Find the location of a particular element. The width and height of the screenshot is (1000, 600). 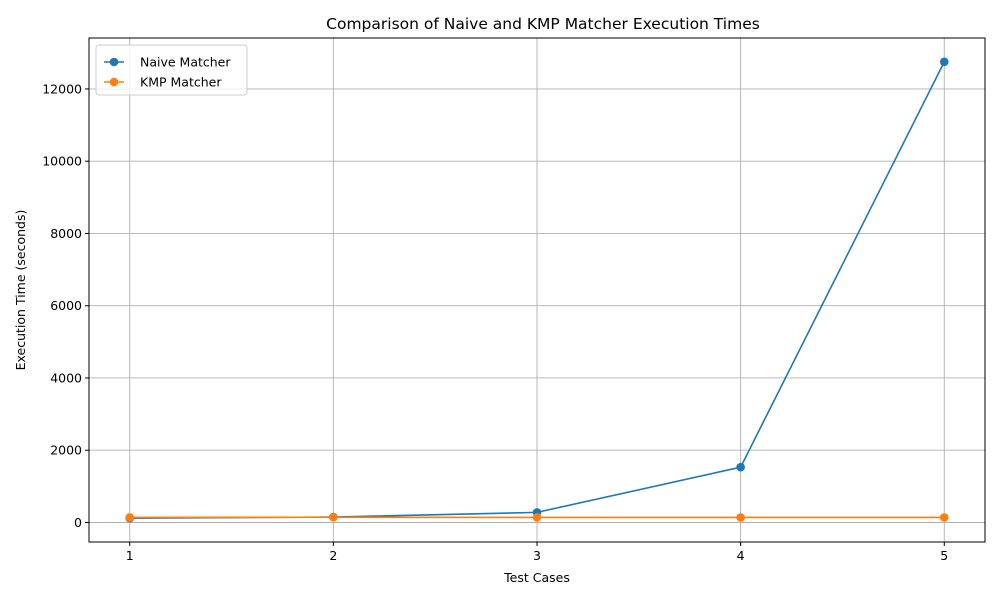

legend: Naive Matcher KMP Matcher is located at coordinates (171, 70).